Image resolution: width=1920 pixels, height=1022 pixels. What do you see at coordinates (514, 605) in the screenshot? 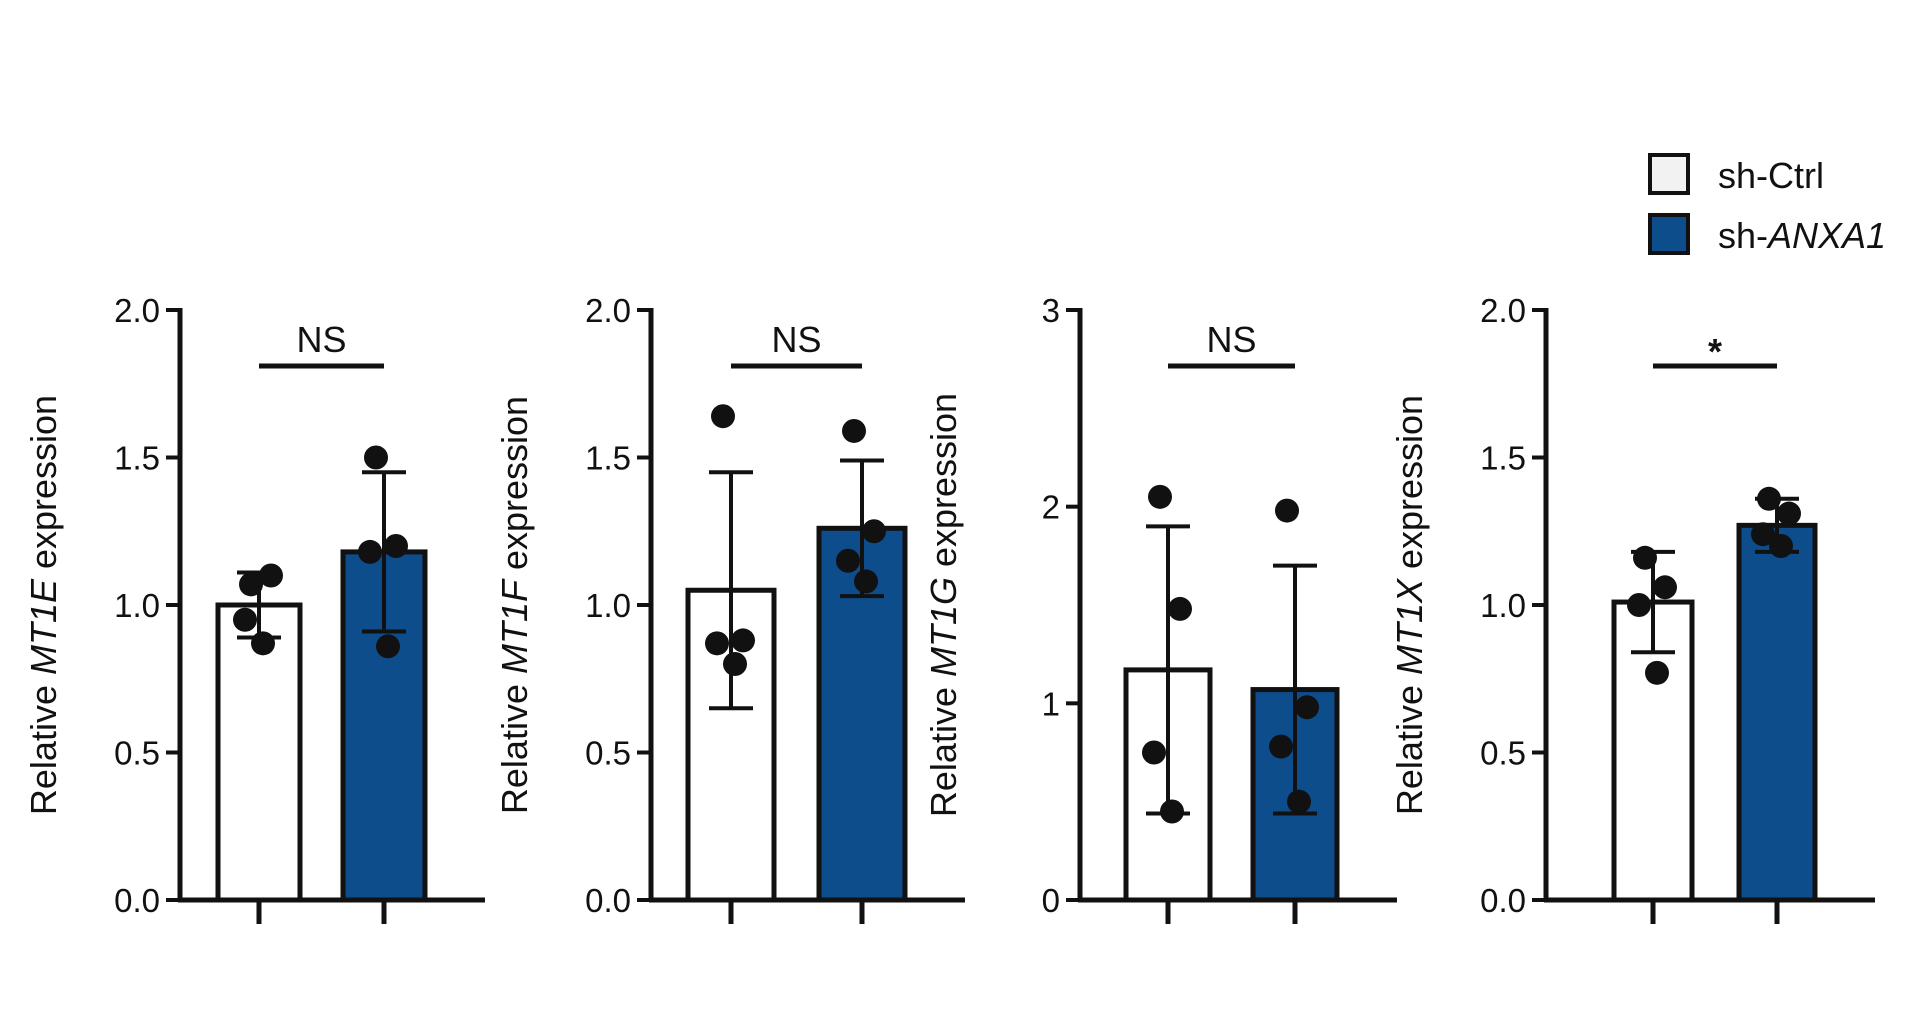
I see `y-axis-label: Relative MT1F expression` at bounding box center [514, 605].